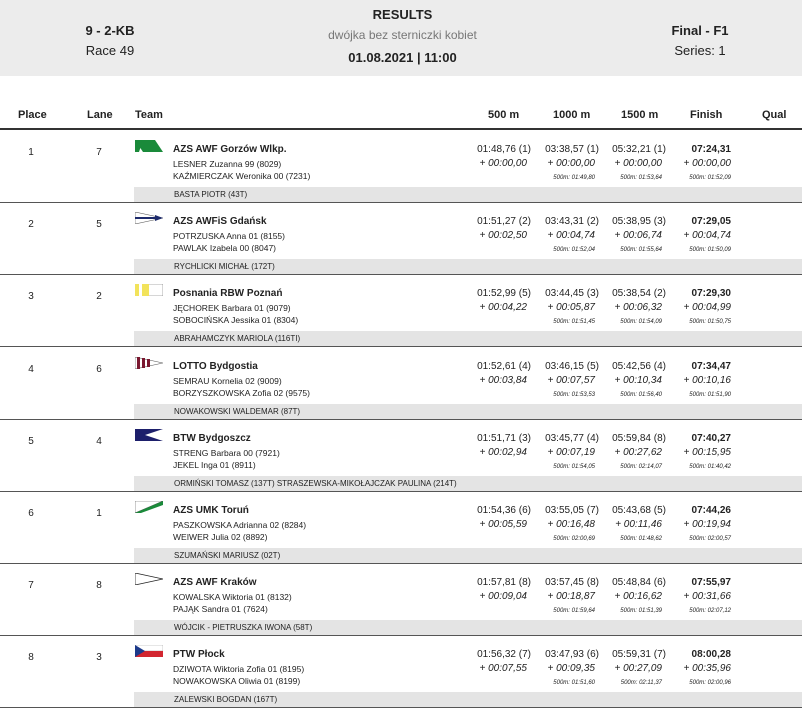 This screenshot has height=708, width=802. Describe the element at coordinates (711, 510) in the screenshot. I see `time-finish: 07:44,26` at that location.